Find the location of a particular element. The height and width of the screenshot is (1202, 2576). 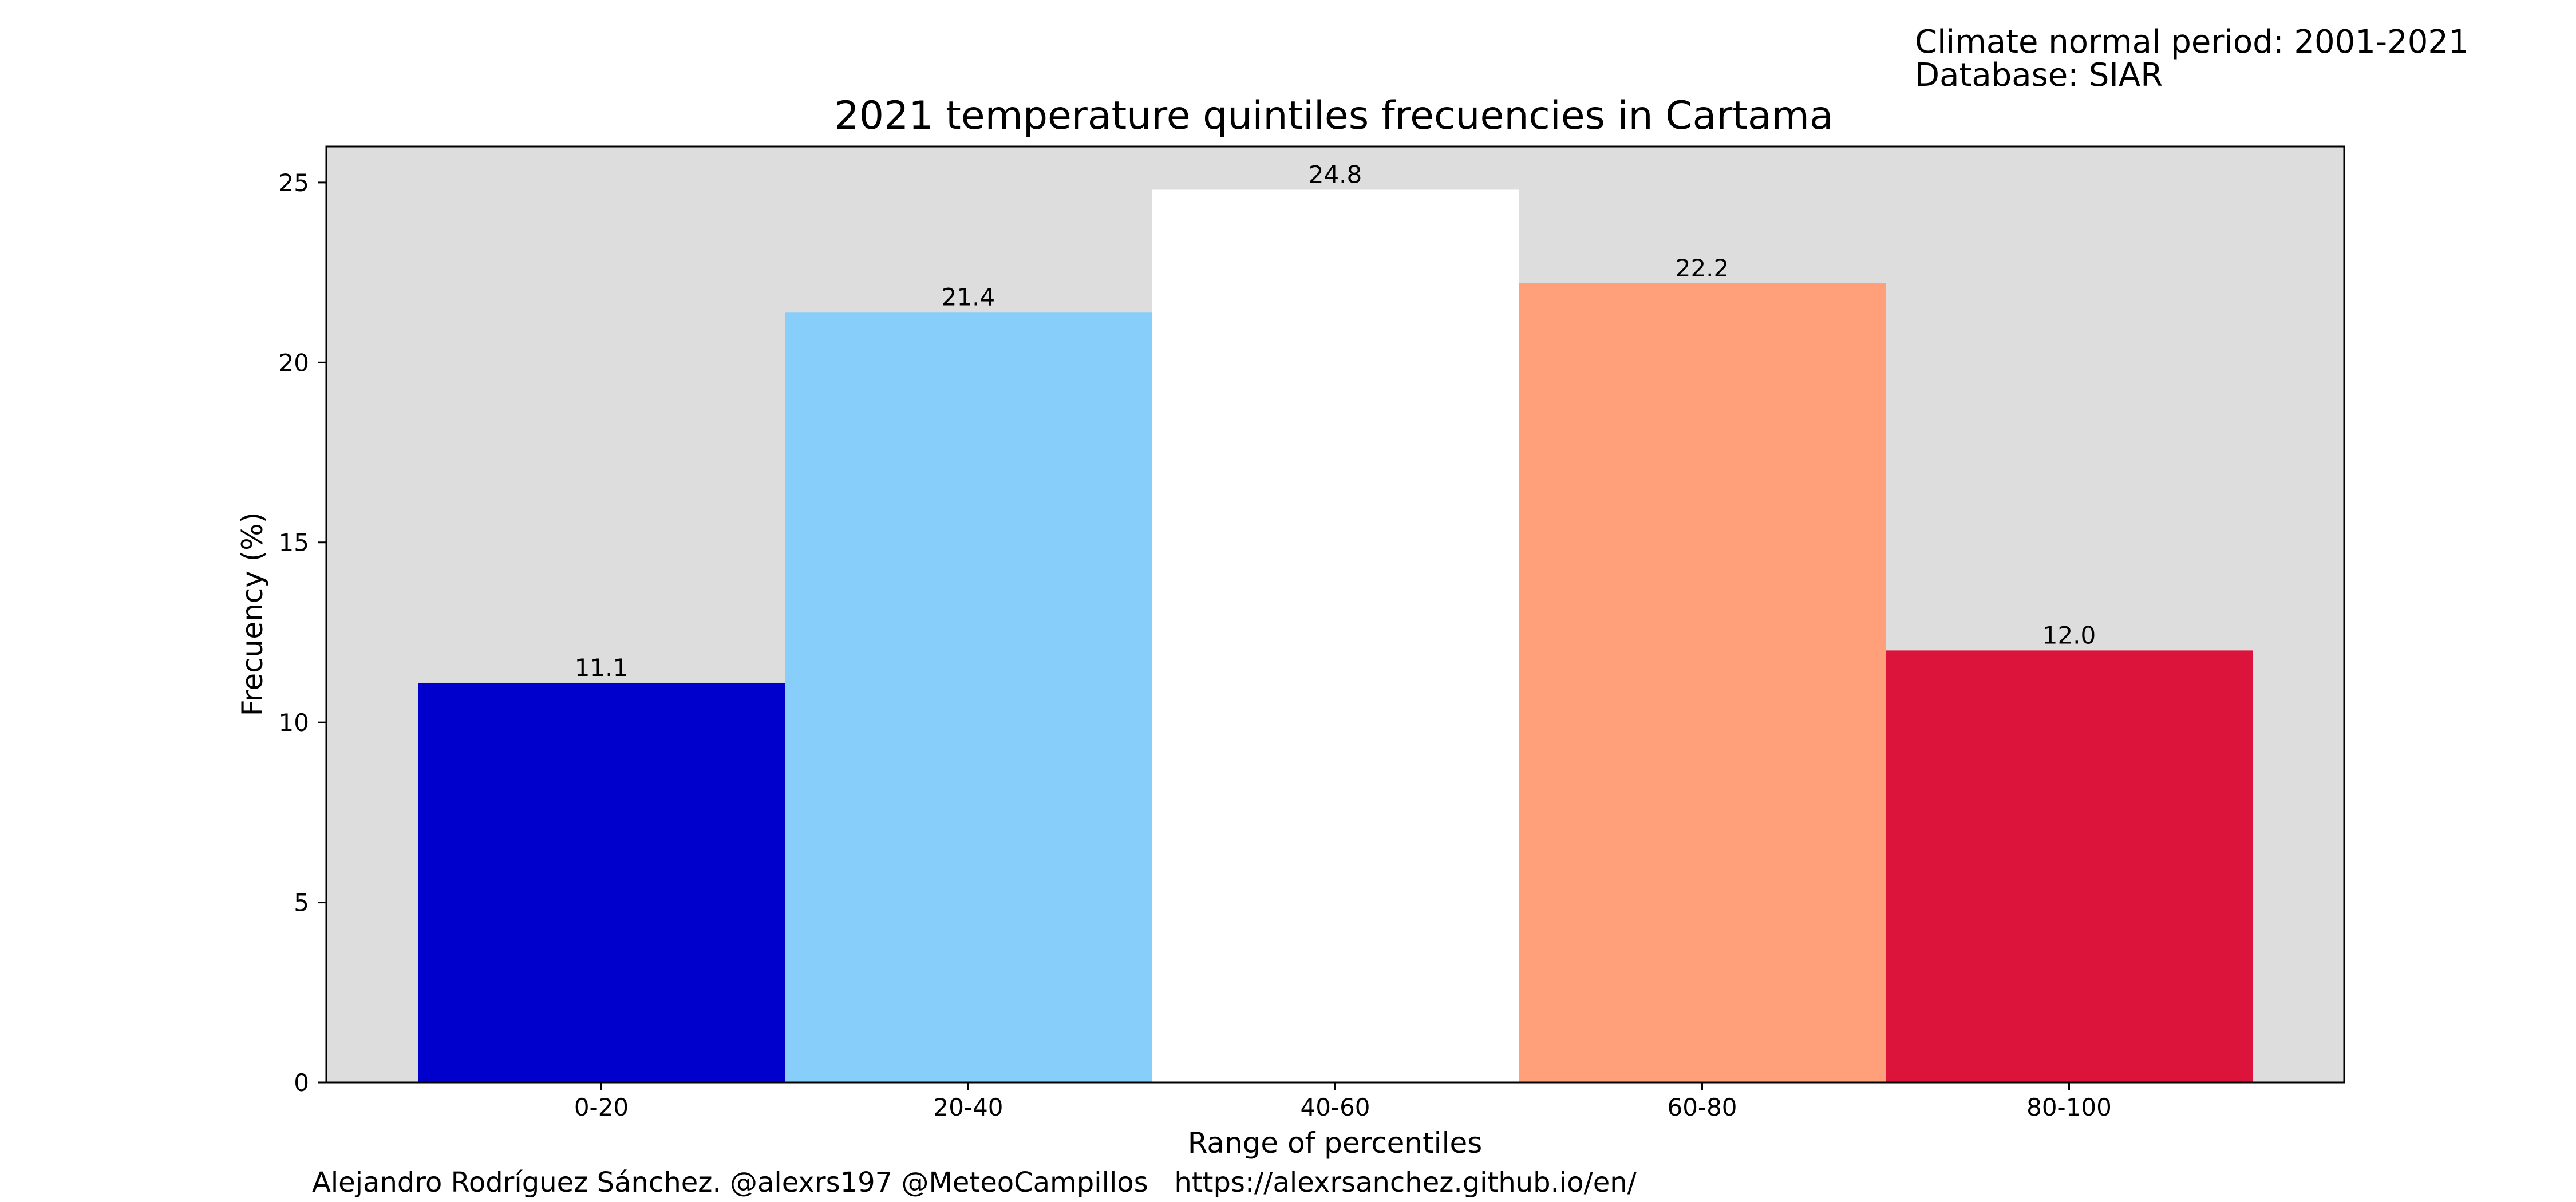

x-tick-label-60-80: 60-80 is located at coordinates (1702, 1107).